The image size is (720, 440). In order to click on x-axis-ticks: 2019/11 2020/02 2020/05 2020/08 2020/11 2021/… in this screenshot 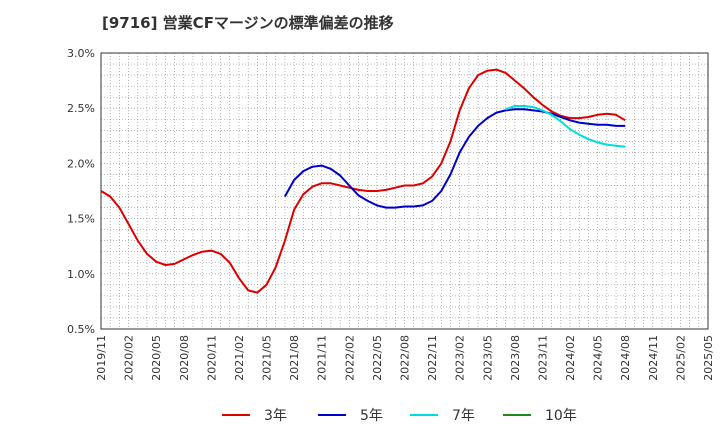, I will do `click(405, 358)`.